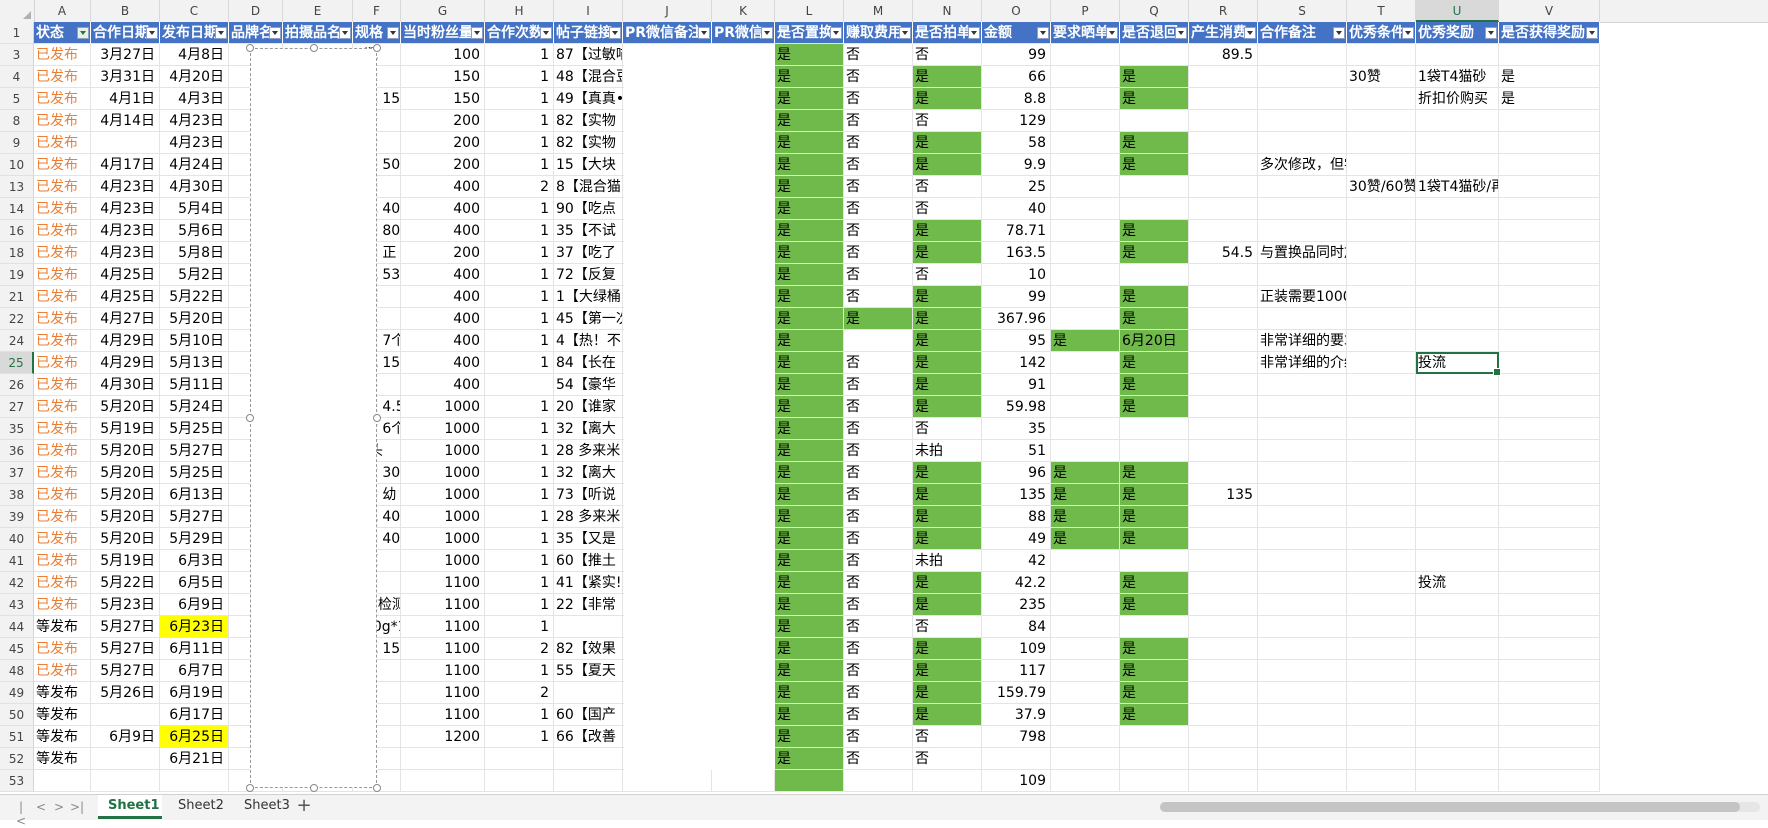 This screenshot has width=1768, height=828. Describe the element at coordinates (17, 627) in the screenshot. I see `row-header-44: 44` at that location.